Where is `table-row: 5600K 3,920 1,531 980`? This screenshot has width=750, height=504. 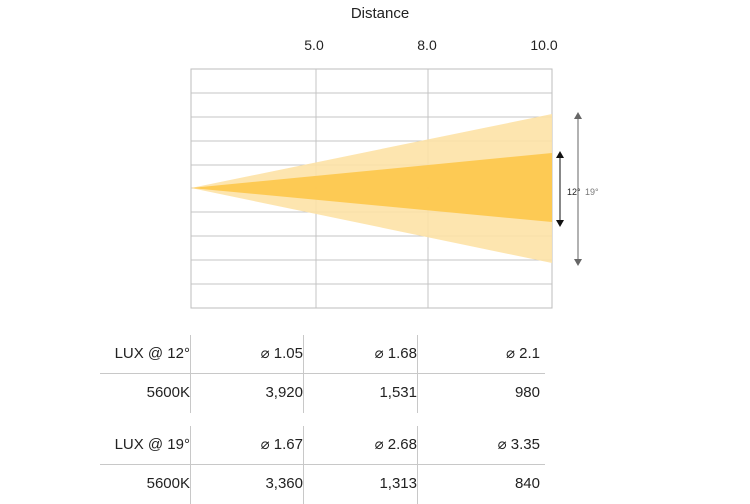
table-row: 5600K 3,920 1,531 980 is located at coordinates (322, 393).